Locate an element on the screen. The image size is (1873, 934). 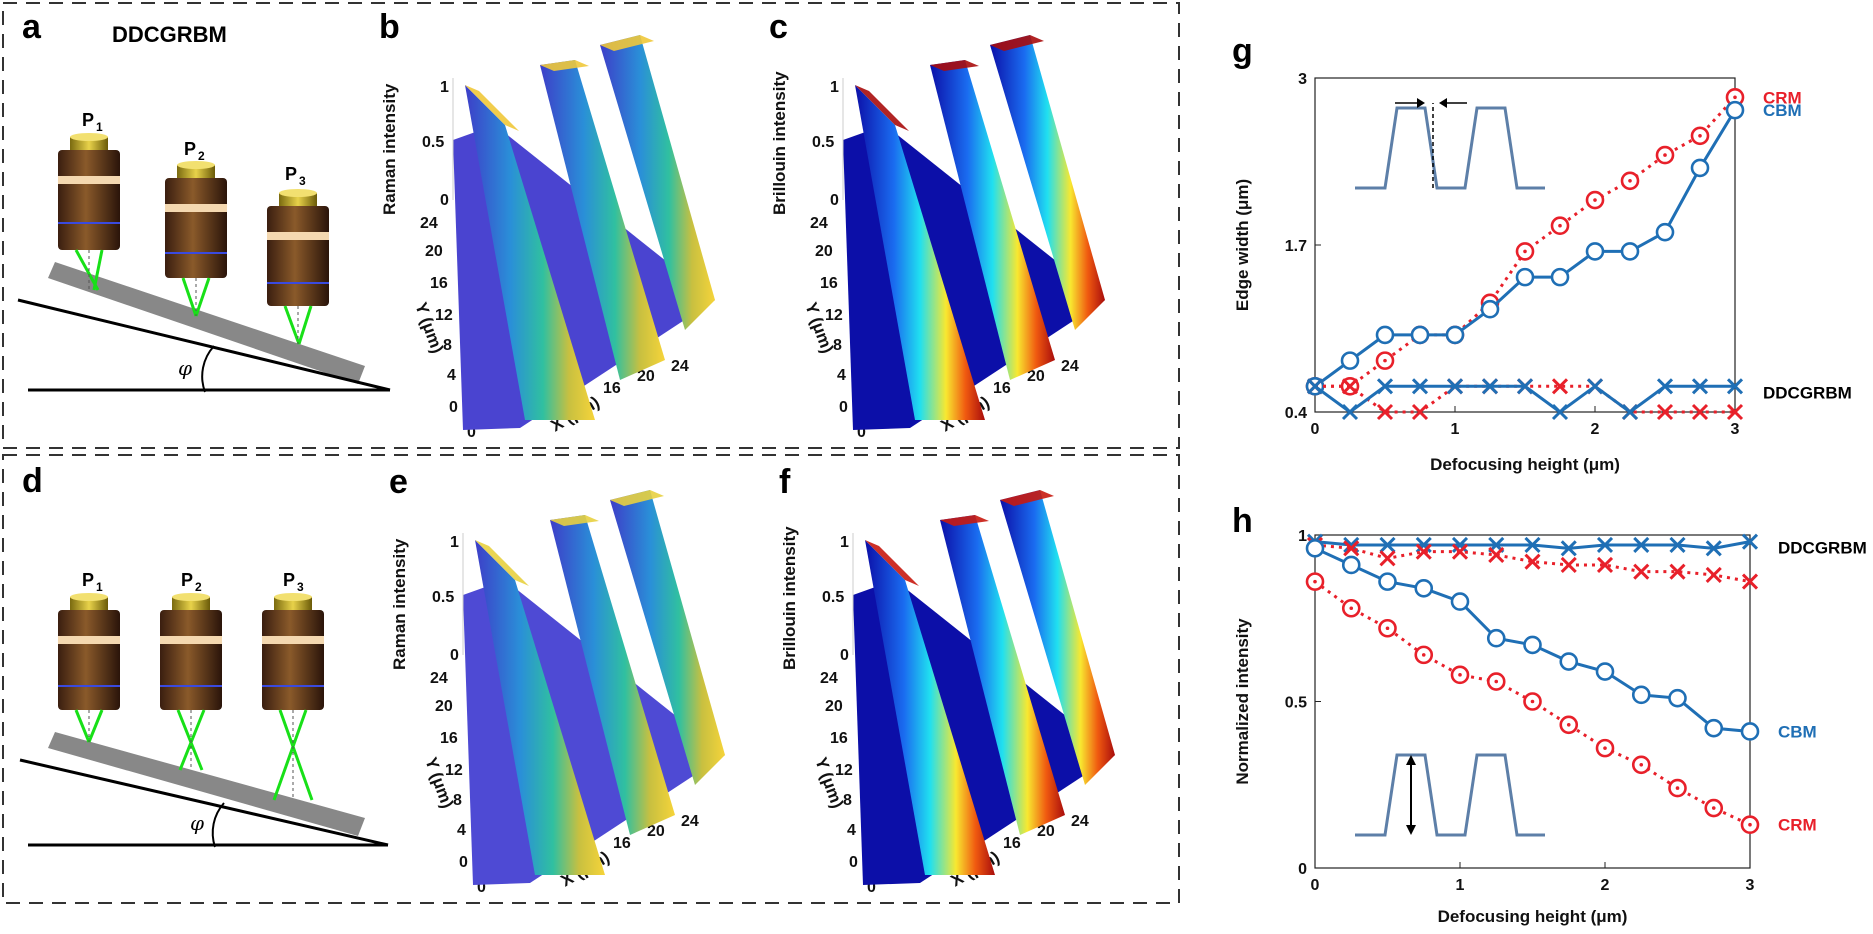
x-tick-f: 24 is located at coordinates (1080, 821).